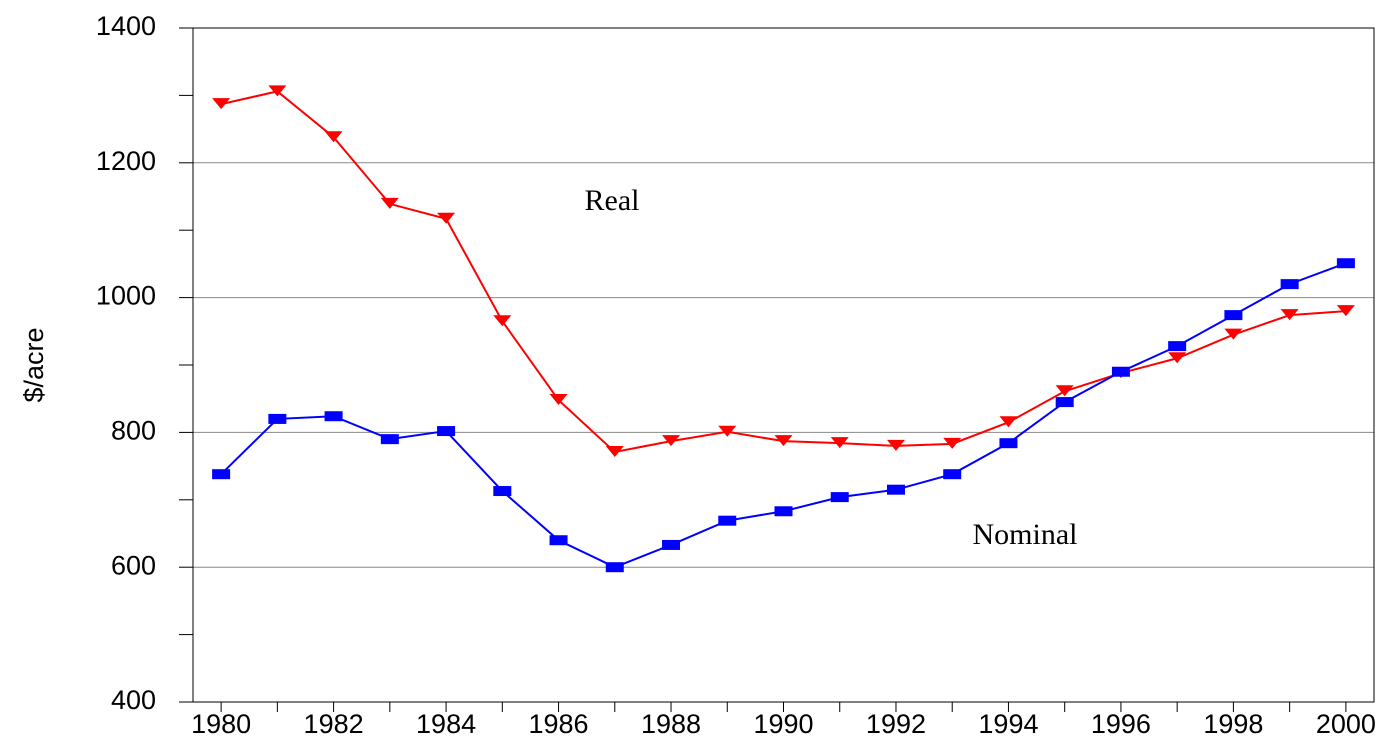 Image resolution: width=1388 pixels, height=745 pixels. Describe the element at coordinates (1121, 724) in the screenshot. I see `x-tick-label: 1996` at that location.